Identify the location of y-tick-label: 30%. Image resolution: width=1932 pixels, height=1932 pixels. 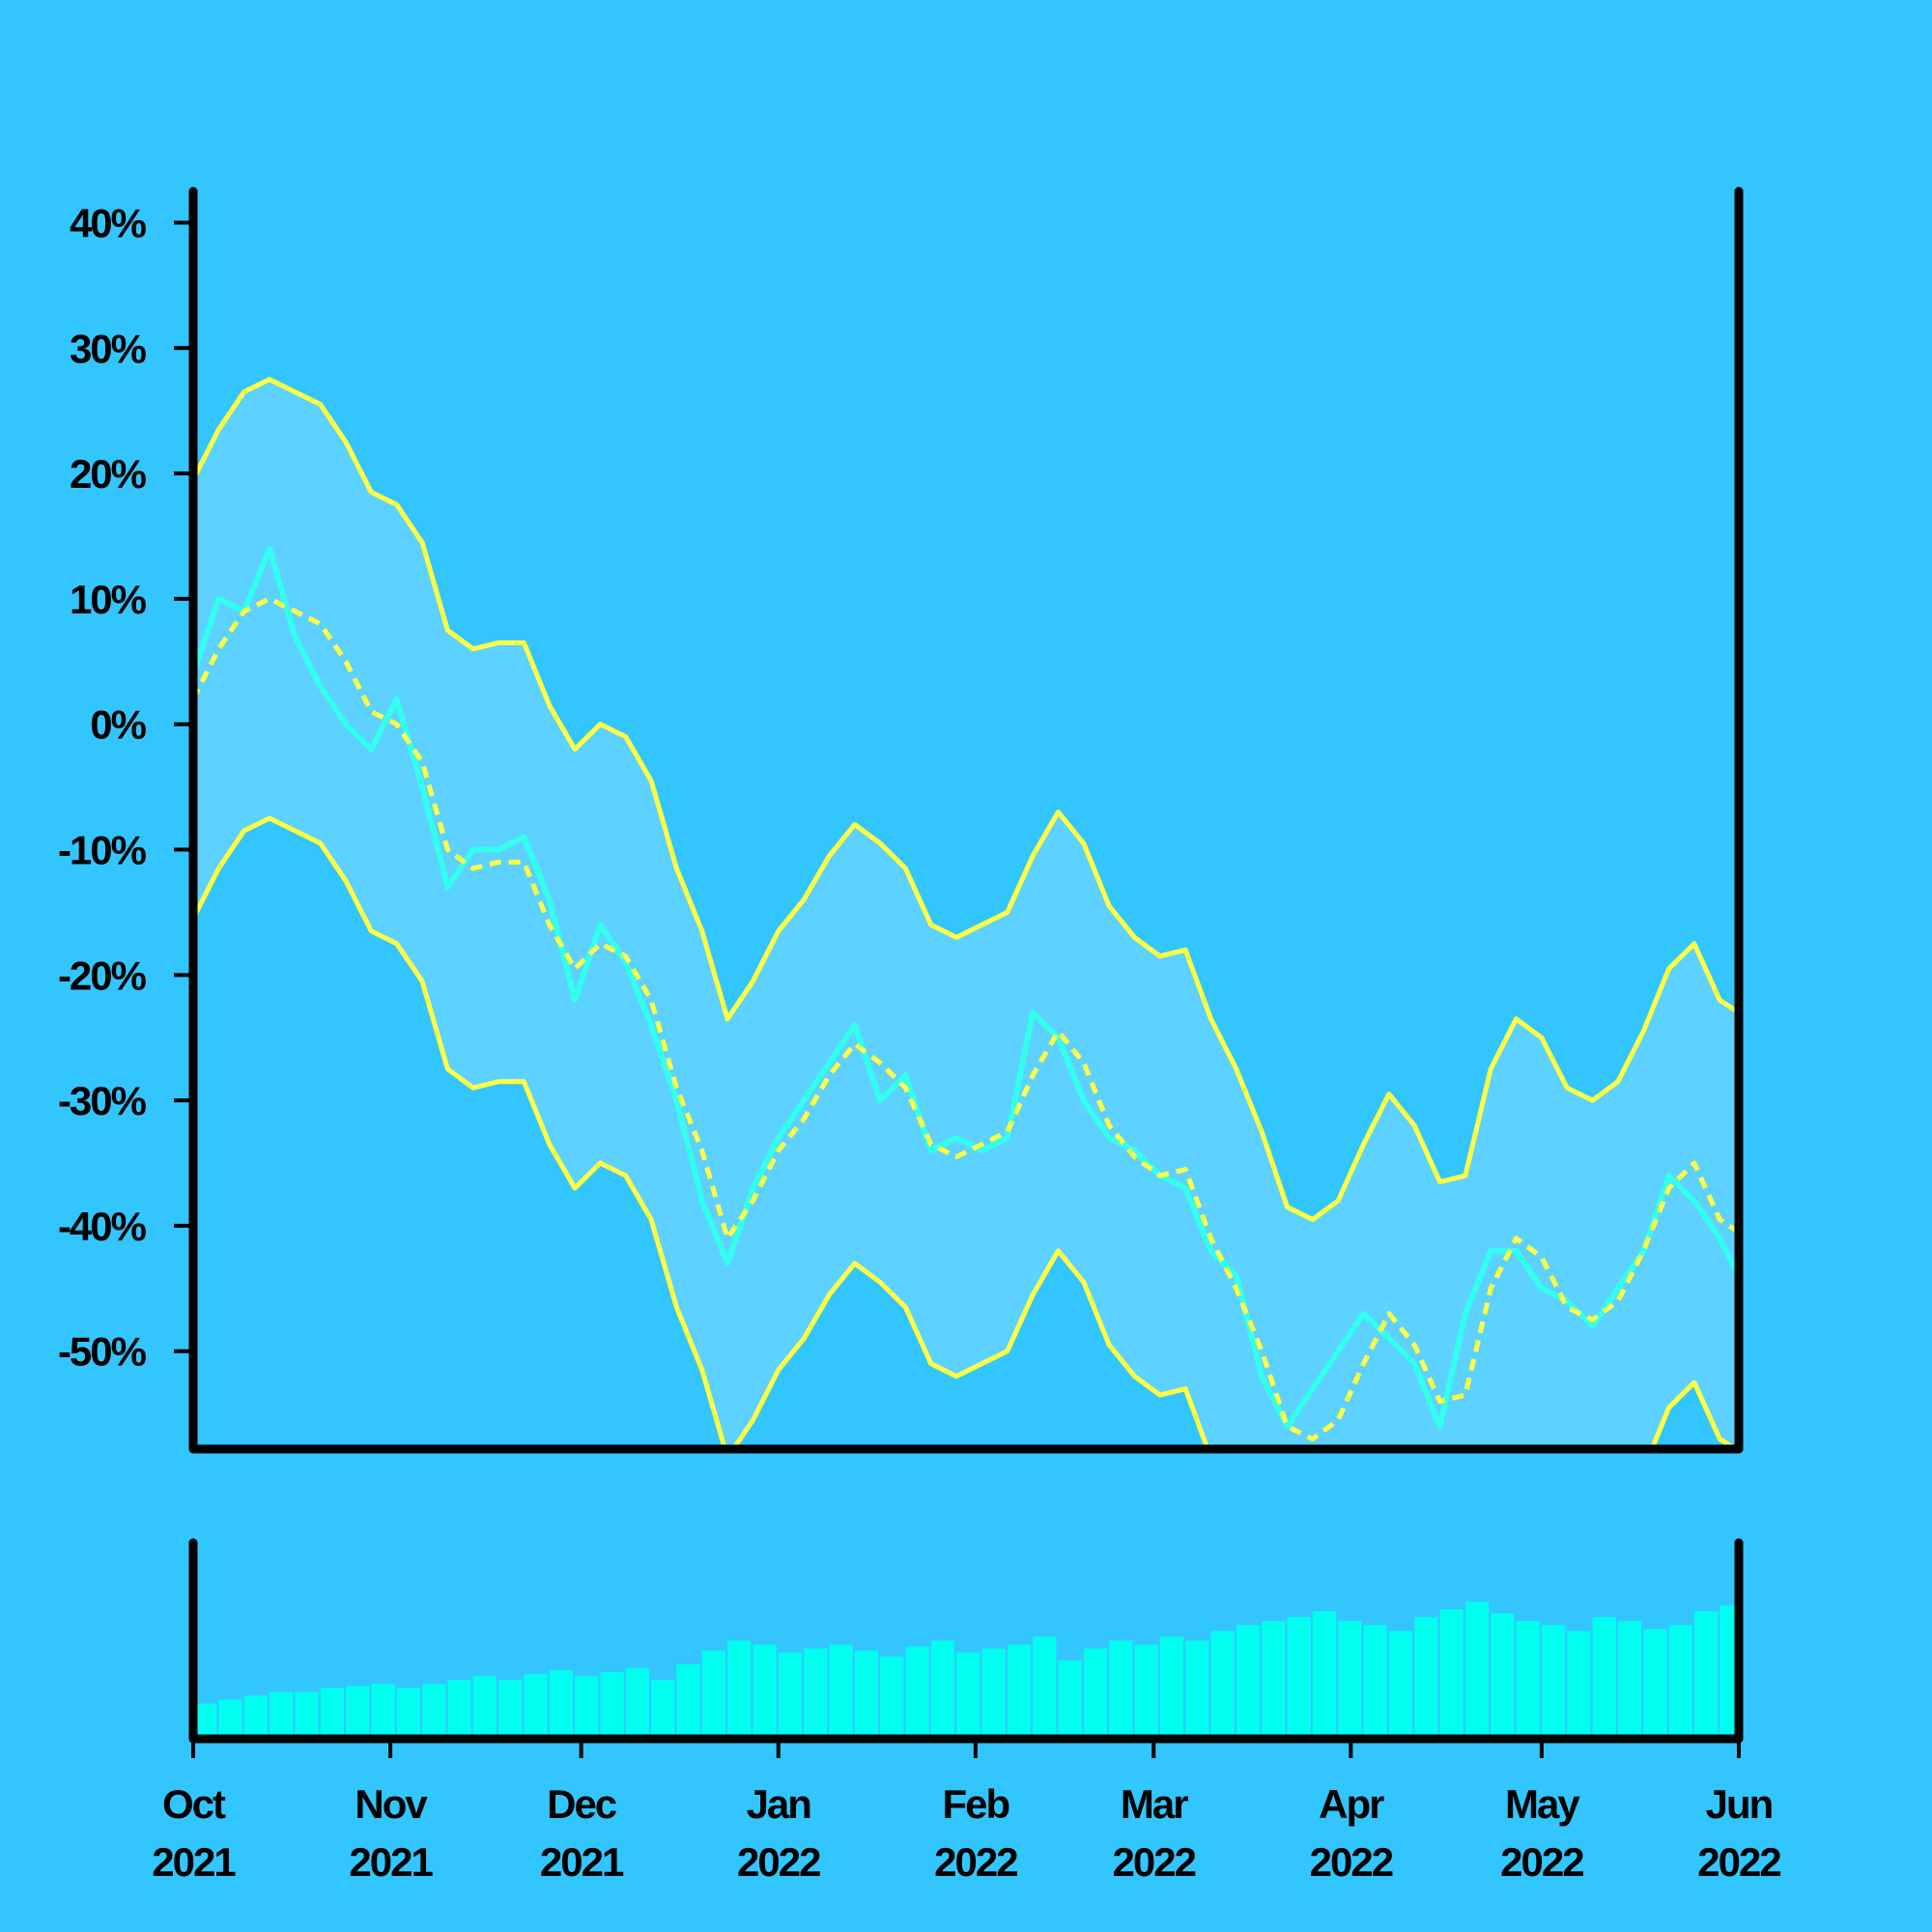
(108, 348).